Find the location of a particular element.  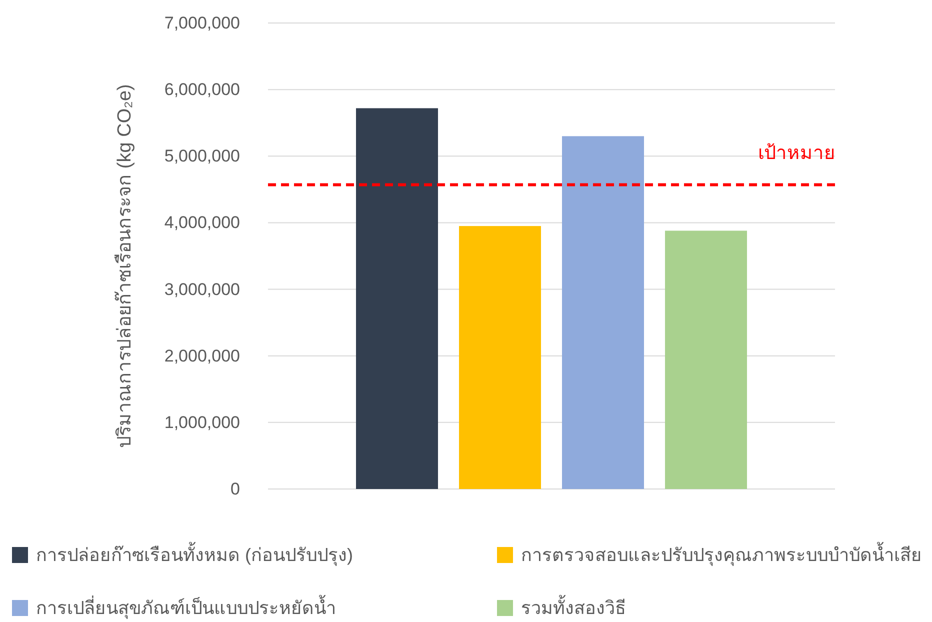

y-tick-label: 5,000,000 is located at coordinates (202, 156).